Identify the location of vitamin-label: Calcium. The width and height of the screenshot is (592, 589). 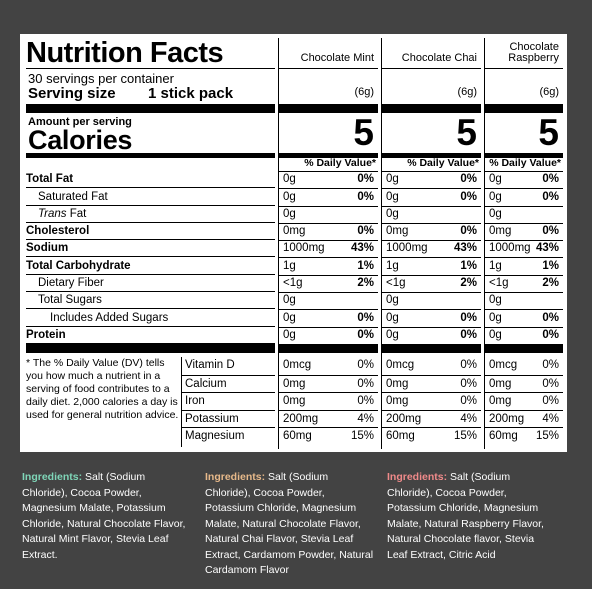
(206, 384).